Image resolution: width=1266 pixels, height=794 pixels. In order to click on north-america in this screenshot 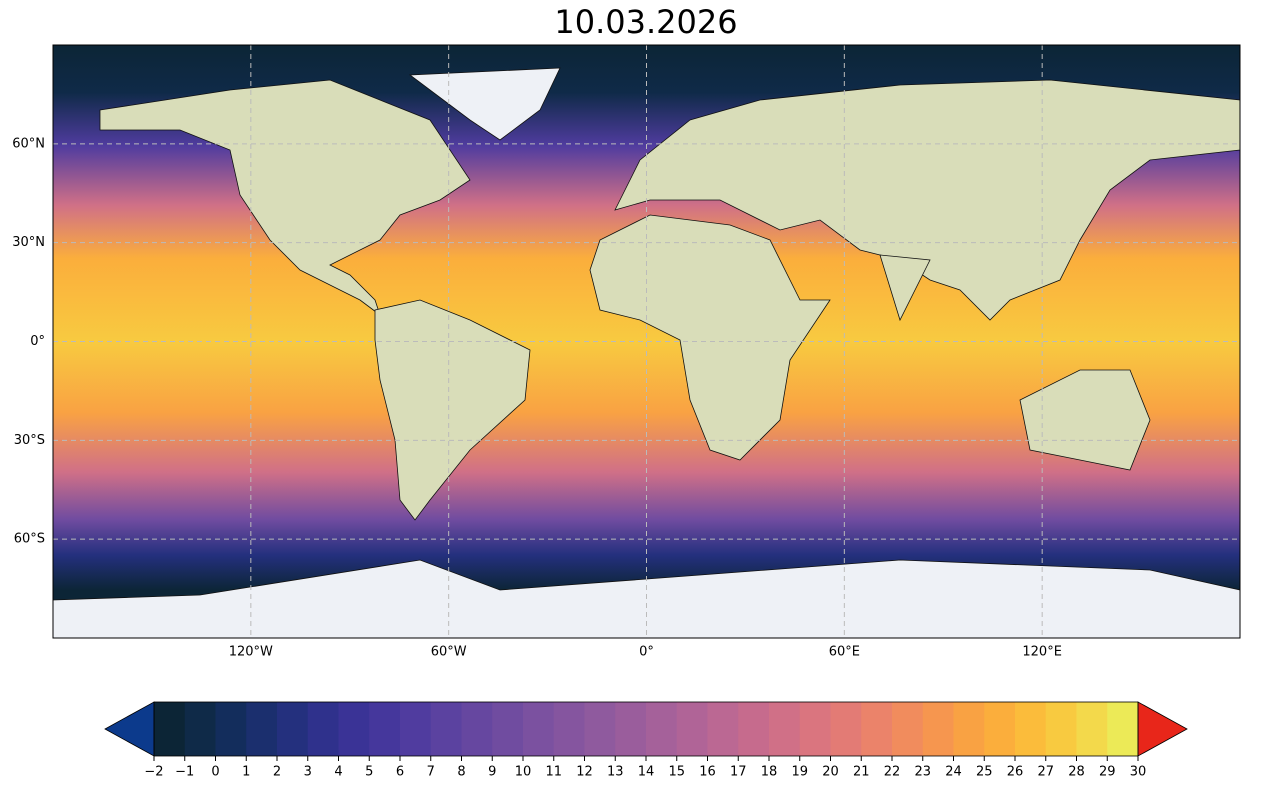, I will do `click(285, 198)`.